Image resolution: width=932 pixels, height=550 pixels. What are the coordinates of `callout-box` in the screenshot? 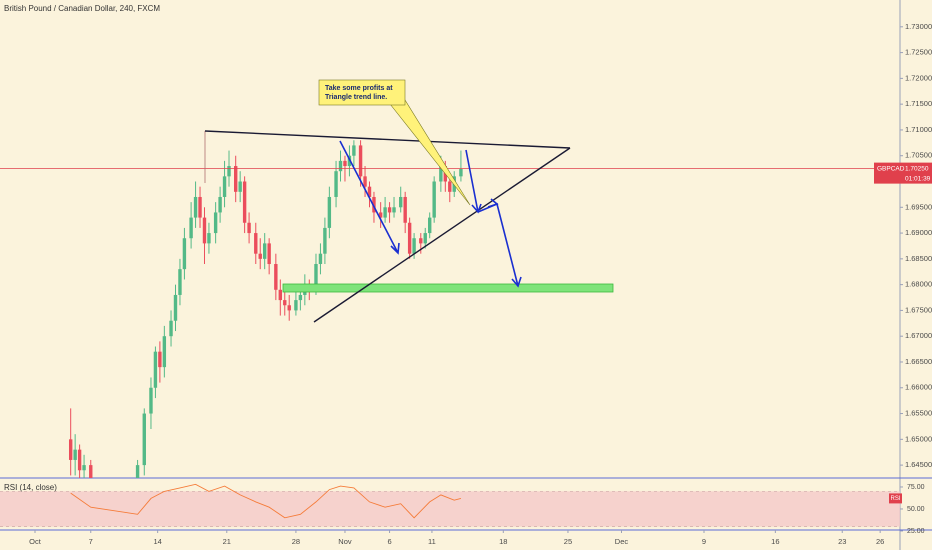 It's located at (362, 92).